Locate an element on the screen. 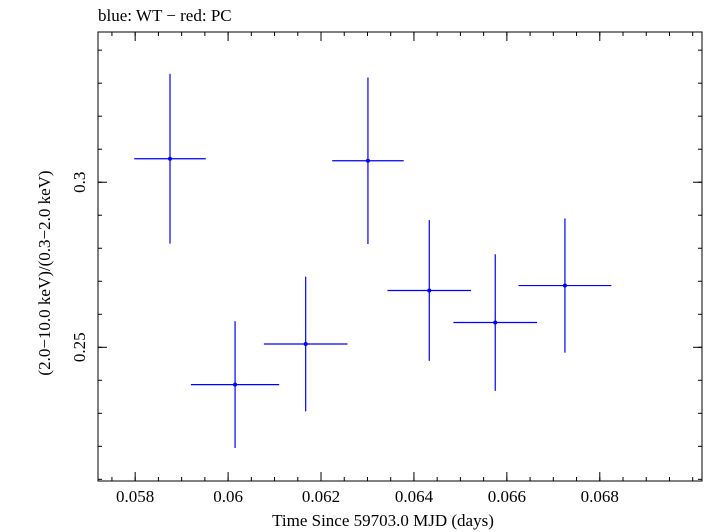  x-tick-label: 0.06 is located at coordinates (228, 496).